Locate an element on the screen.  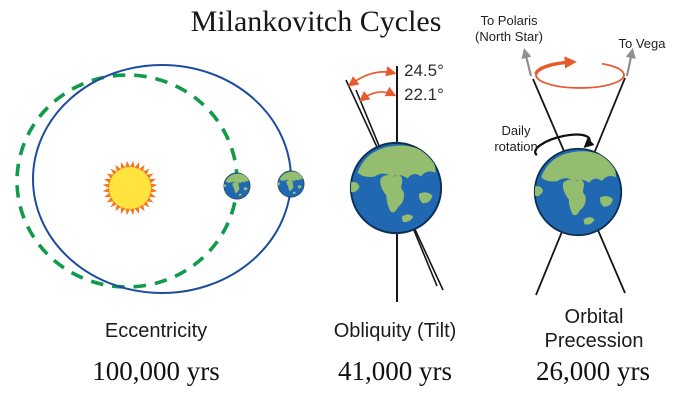
precession-period: 26,000 yrs is located at coordinates (593, 371).